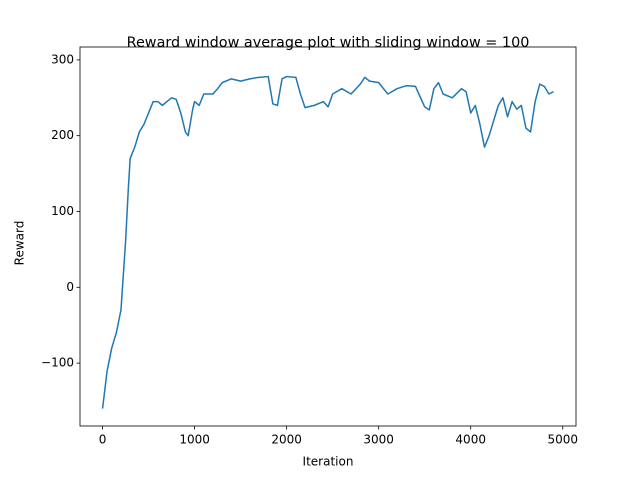 This screenshot has width=640, height=480. I want to click on x-tick-label: 4000, so click(470, 440).